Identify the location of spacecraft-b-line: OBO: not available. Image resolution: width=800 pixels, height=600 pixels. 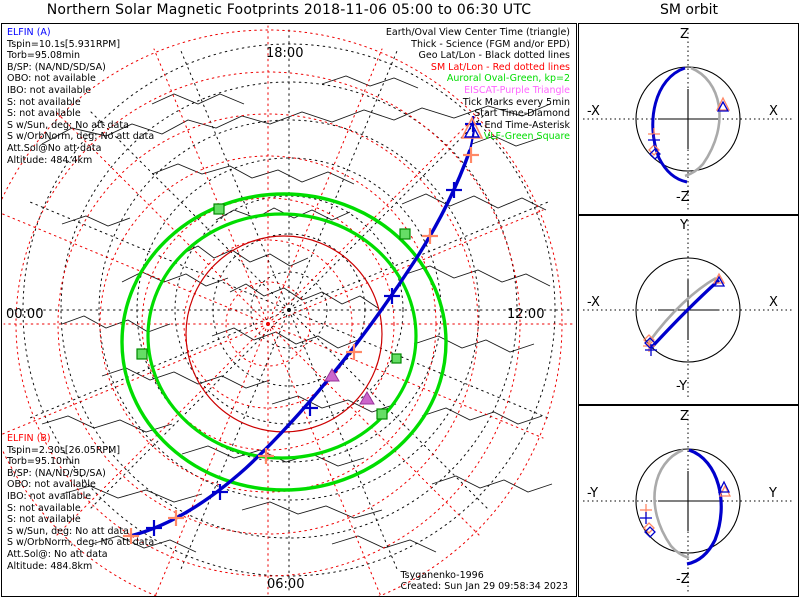
(51, 485).